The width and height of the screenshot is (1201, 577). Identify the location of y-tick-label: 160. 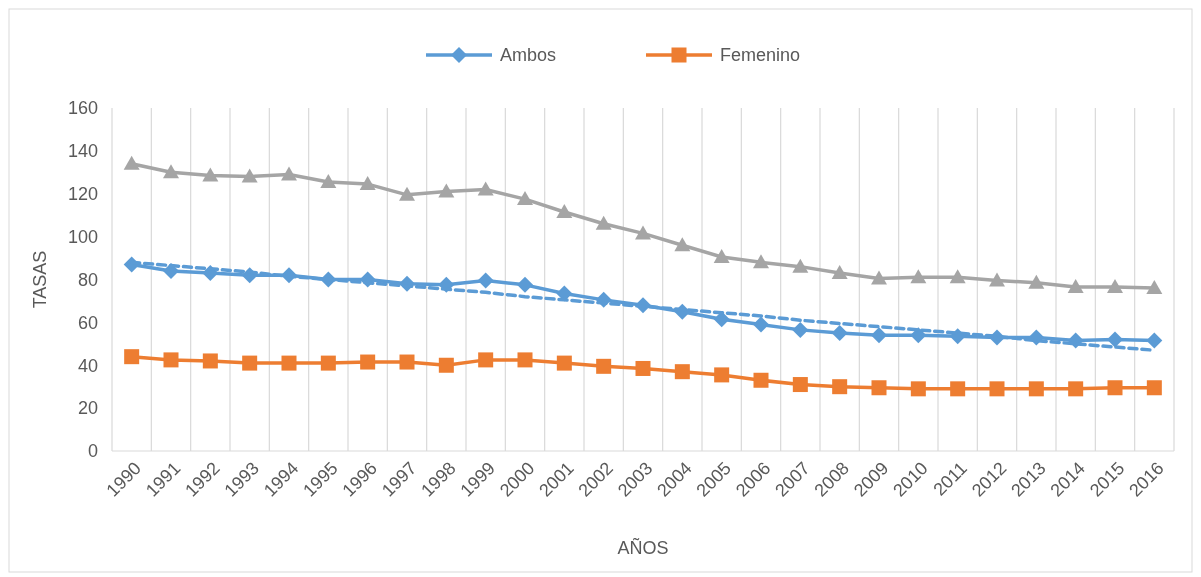
(82, 108).